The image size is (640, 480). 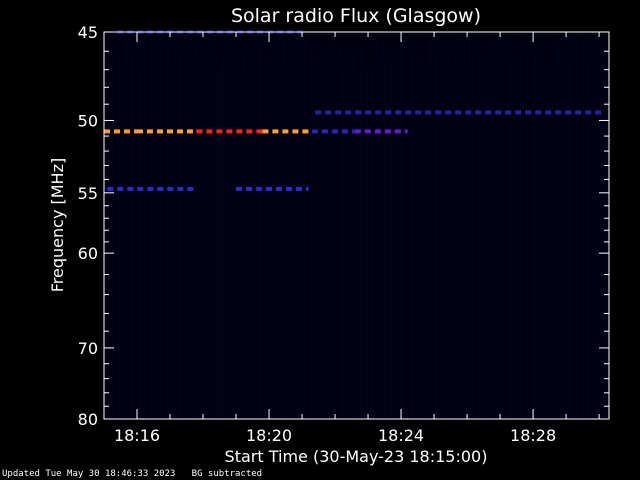 I want to click on x-tick-label: 18:20, so click(x=269, y=435).